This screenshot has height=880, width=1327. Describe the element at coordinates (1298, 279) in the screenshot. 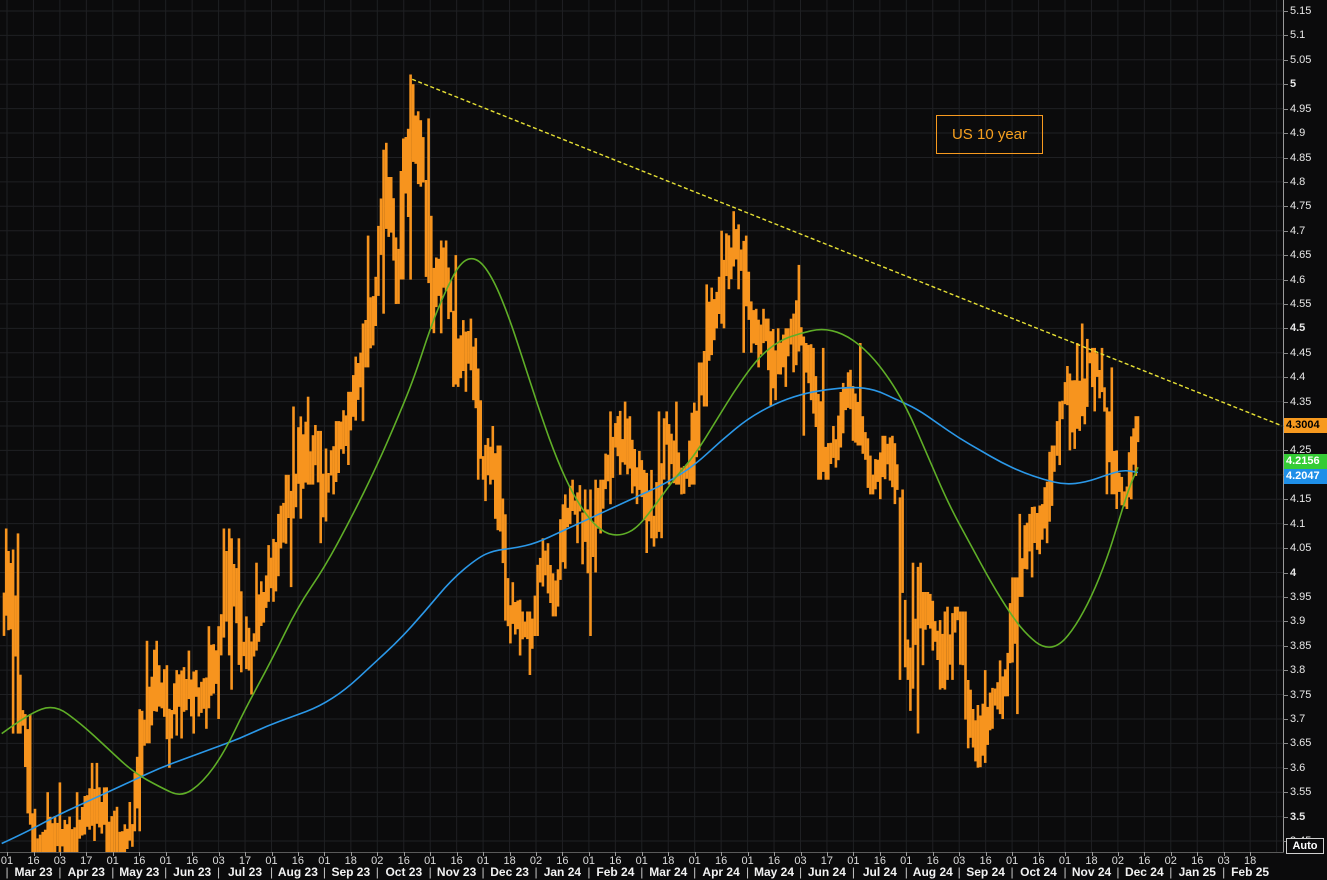

I see `y-axis-label: 4.6` at that location.